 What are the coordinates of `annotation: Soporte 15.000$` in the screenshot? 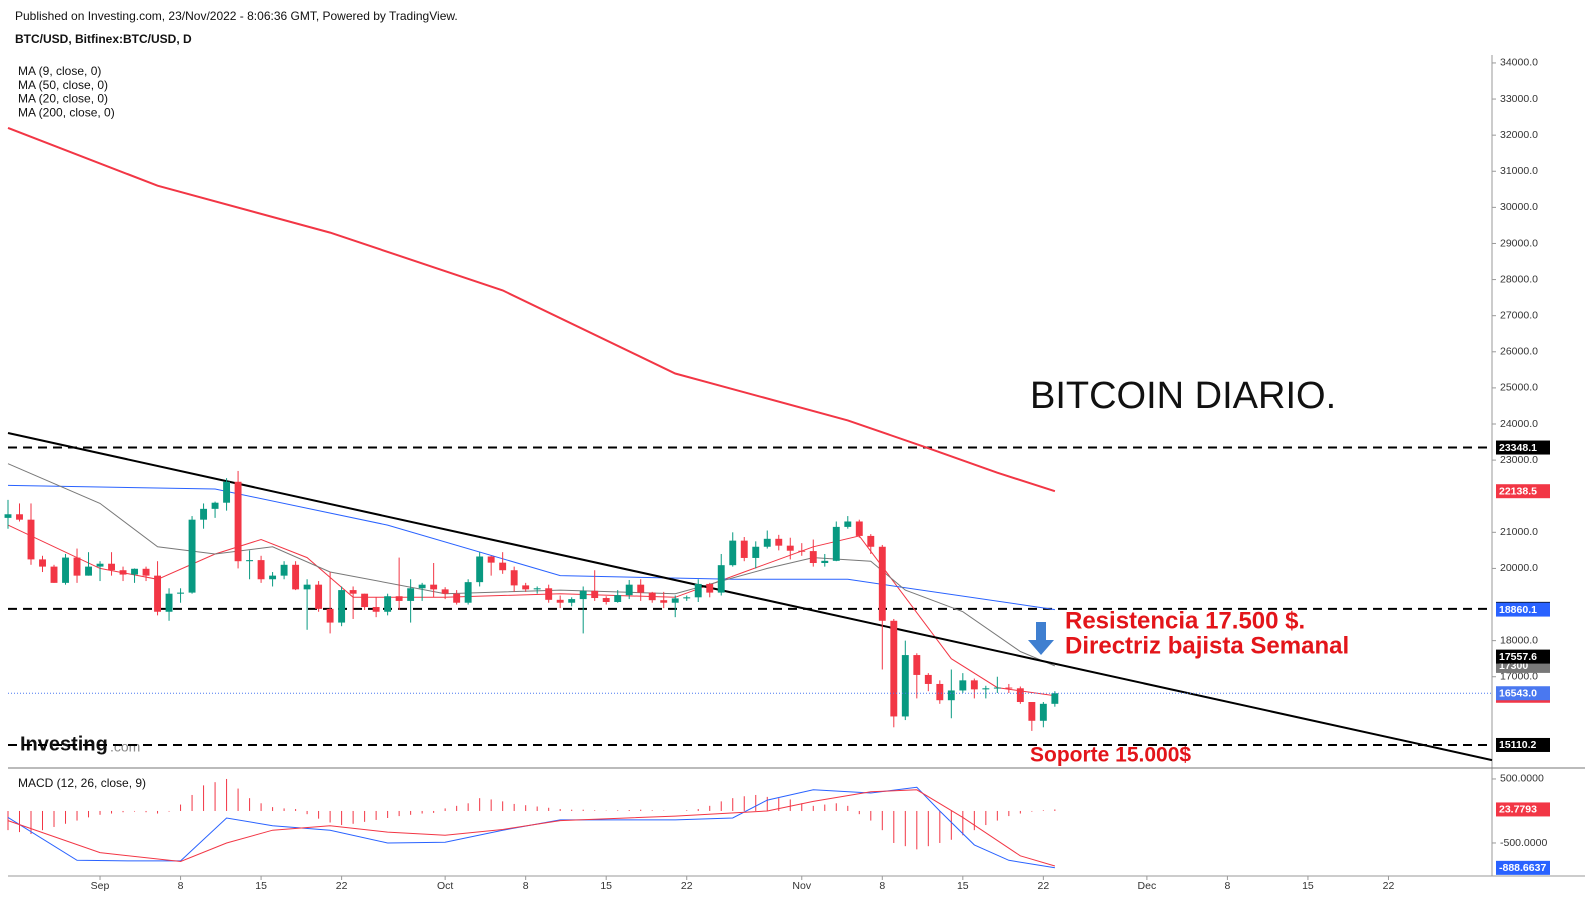 It's located at (1110, 755).